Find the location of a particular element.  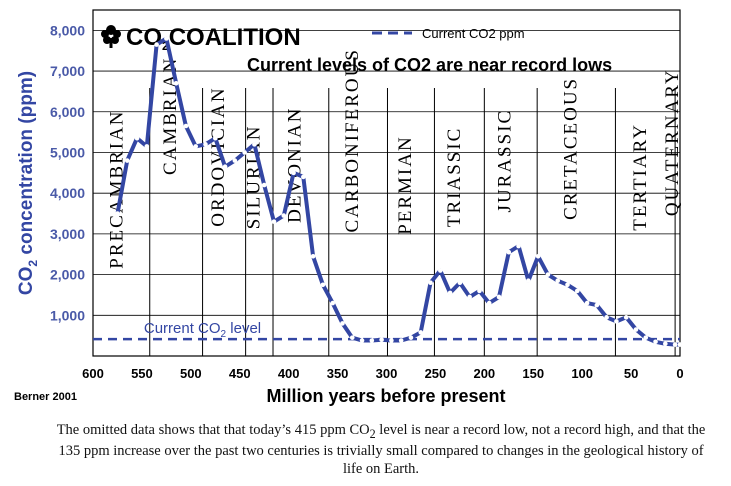

period-label: QUATERNARY is located at coordinates (672, 142).